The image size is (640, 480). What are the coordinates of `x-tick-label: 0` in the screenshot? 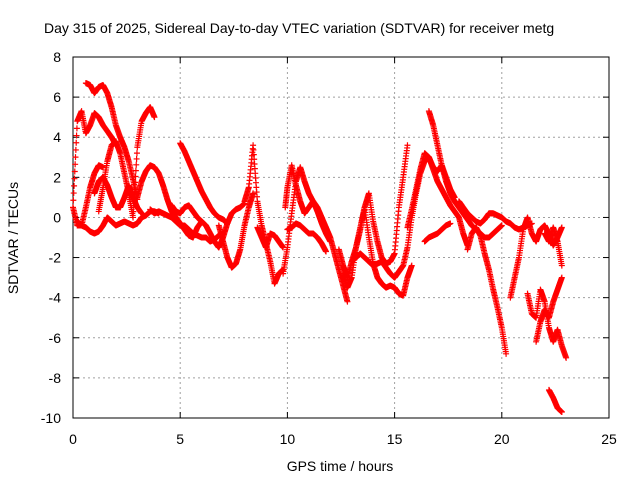 It's located at (73, 439).